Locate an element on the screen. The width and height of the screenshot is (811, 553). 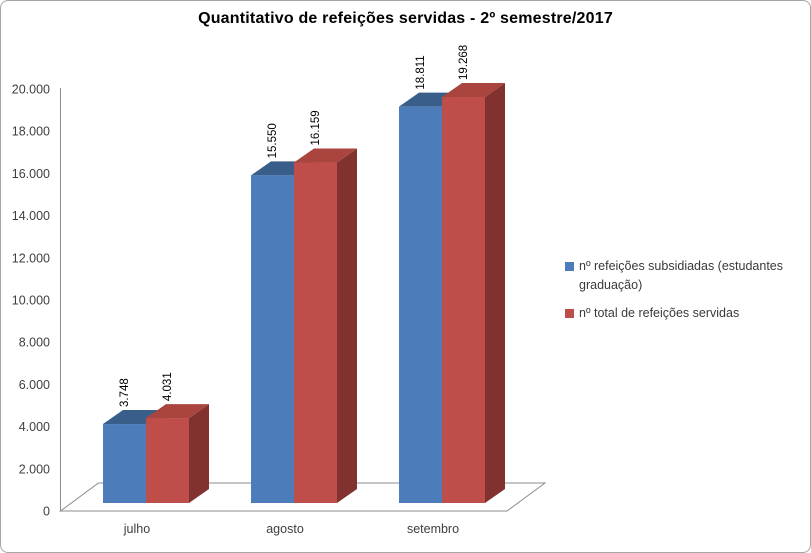
bar-total-agosto is located at coordinates (315, 332).